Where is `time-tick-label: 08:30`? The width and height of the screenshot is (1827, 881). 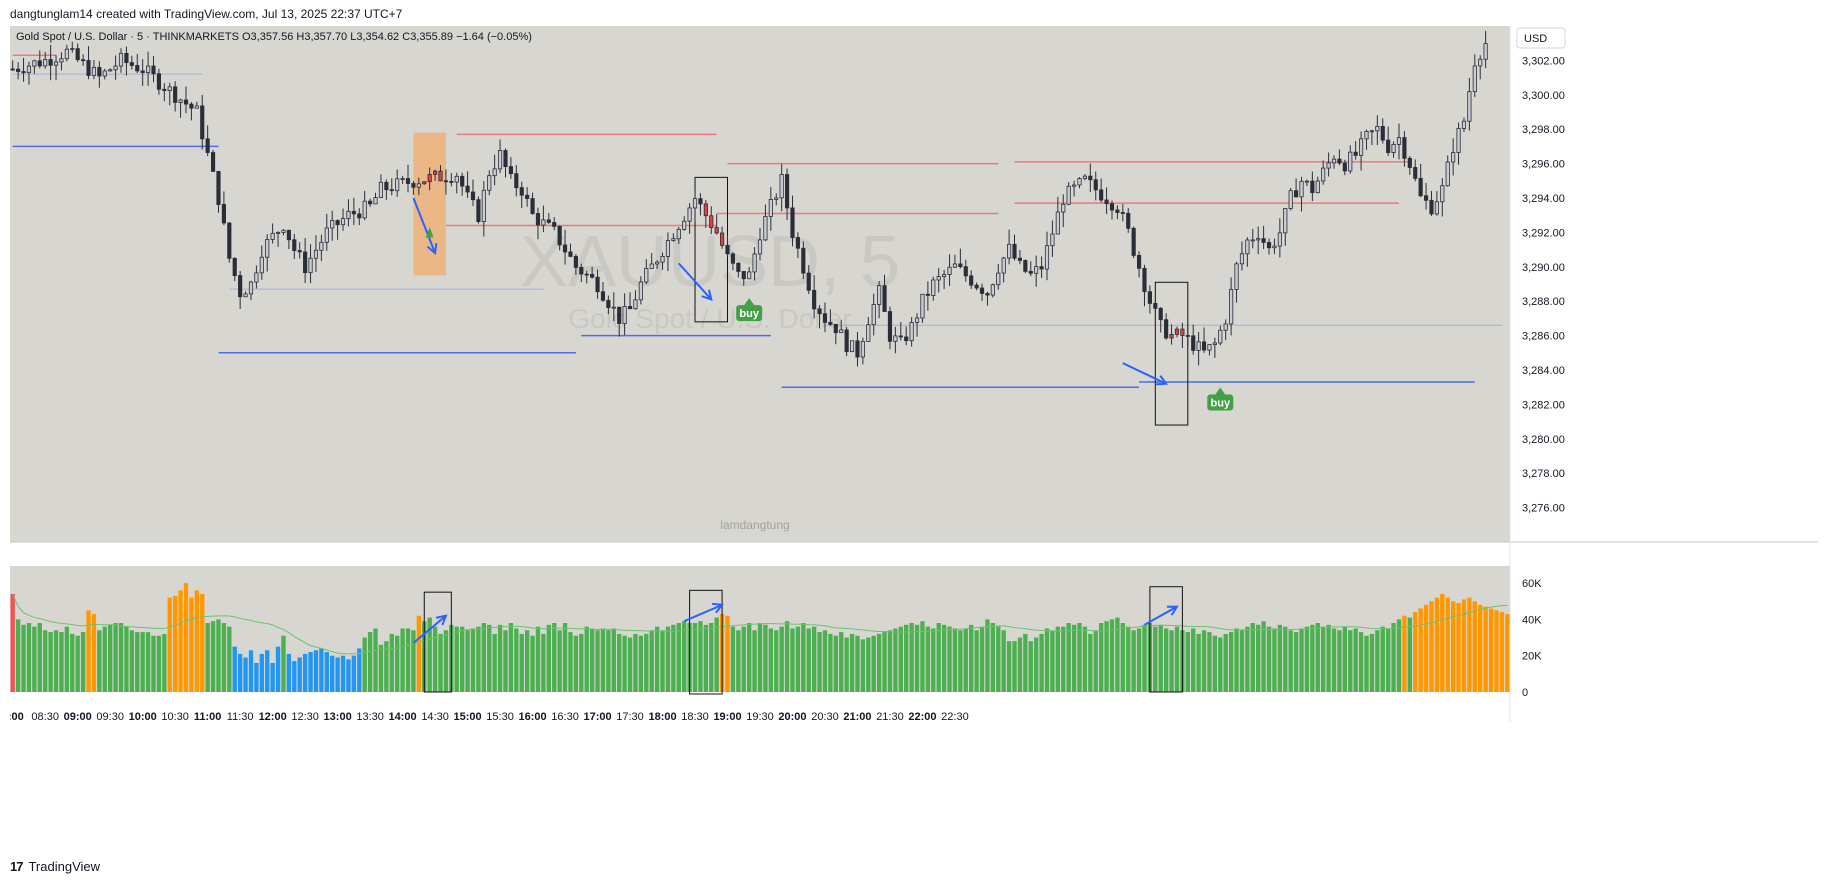 time-tick-label: 08:30 is located at coordinates (45, 717).